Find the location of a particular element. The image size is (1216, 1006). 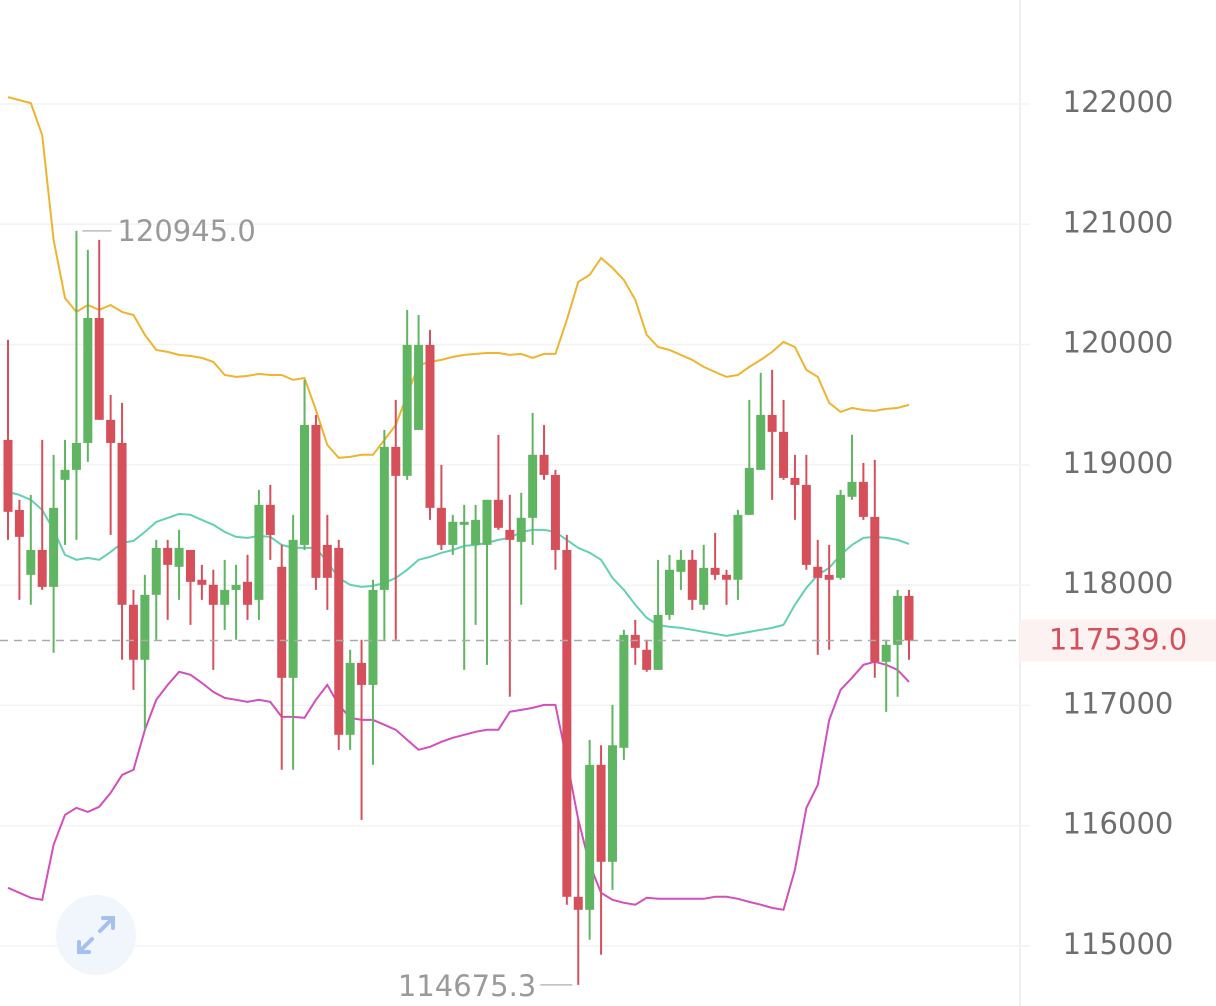

last-price-bg is located at coordinates (1118, 640).